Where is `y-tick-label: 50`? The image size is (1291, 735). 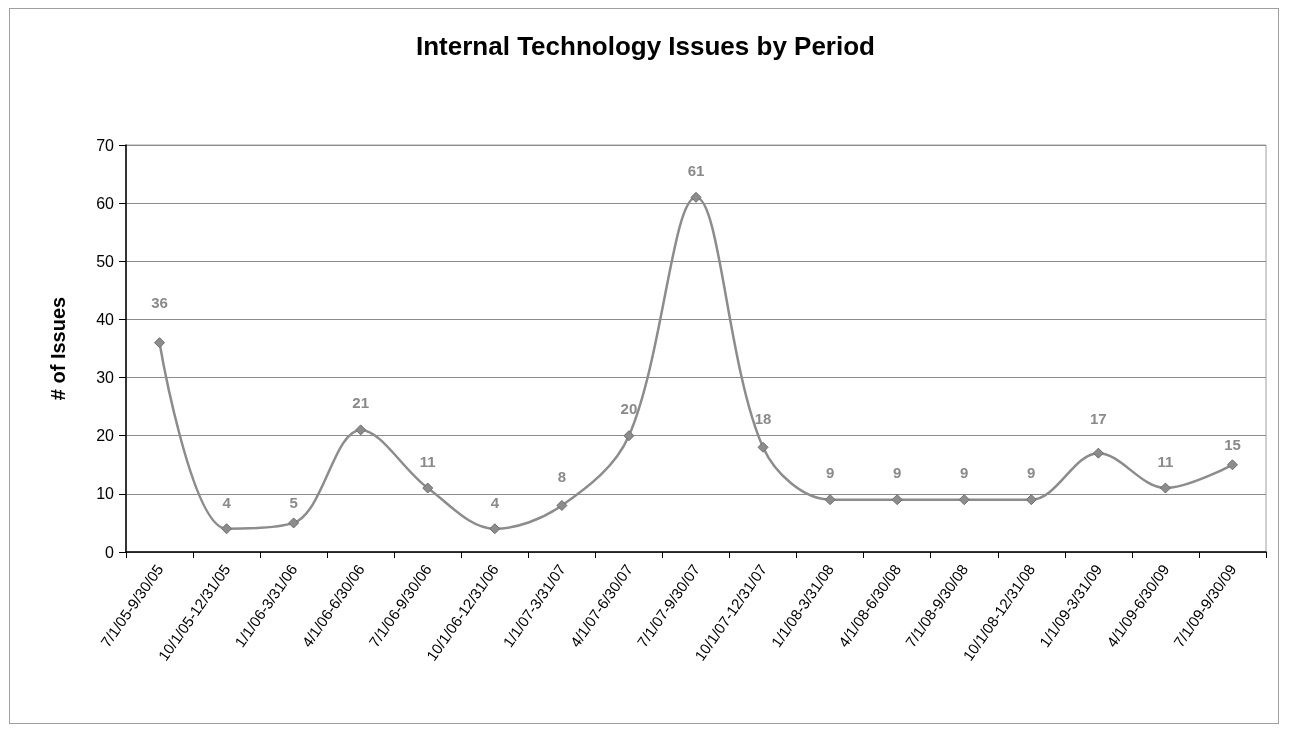
y-tick-label: 50 is located at coordinates (105, 261).